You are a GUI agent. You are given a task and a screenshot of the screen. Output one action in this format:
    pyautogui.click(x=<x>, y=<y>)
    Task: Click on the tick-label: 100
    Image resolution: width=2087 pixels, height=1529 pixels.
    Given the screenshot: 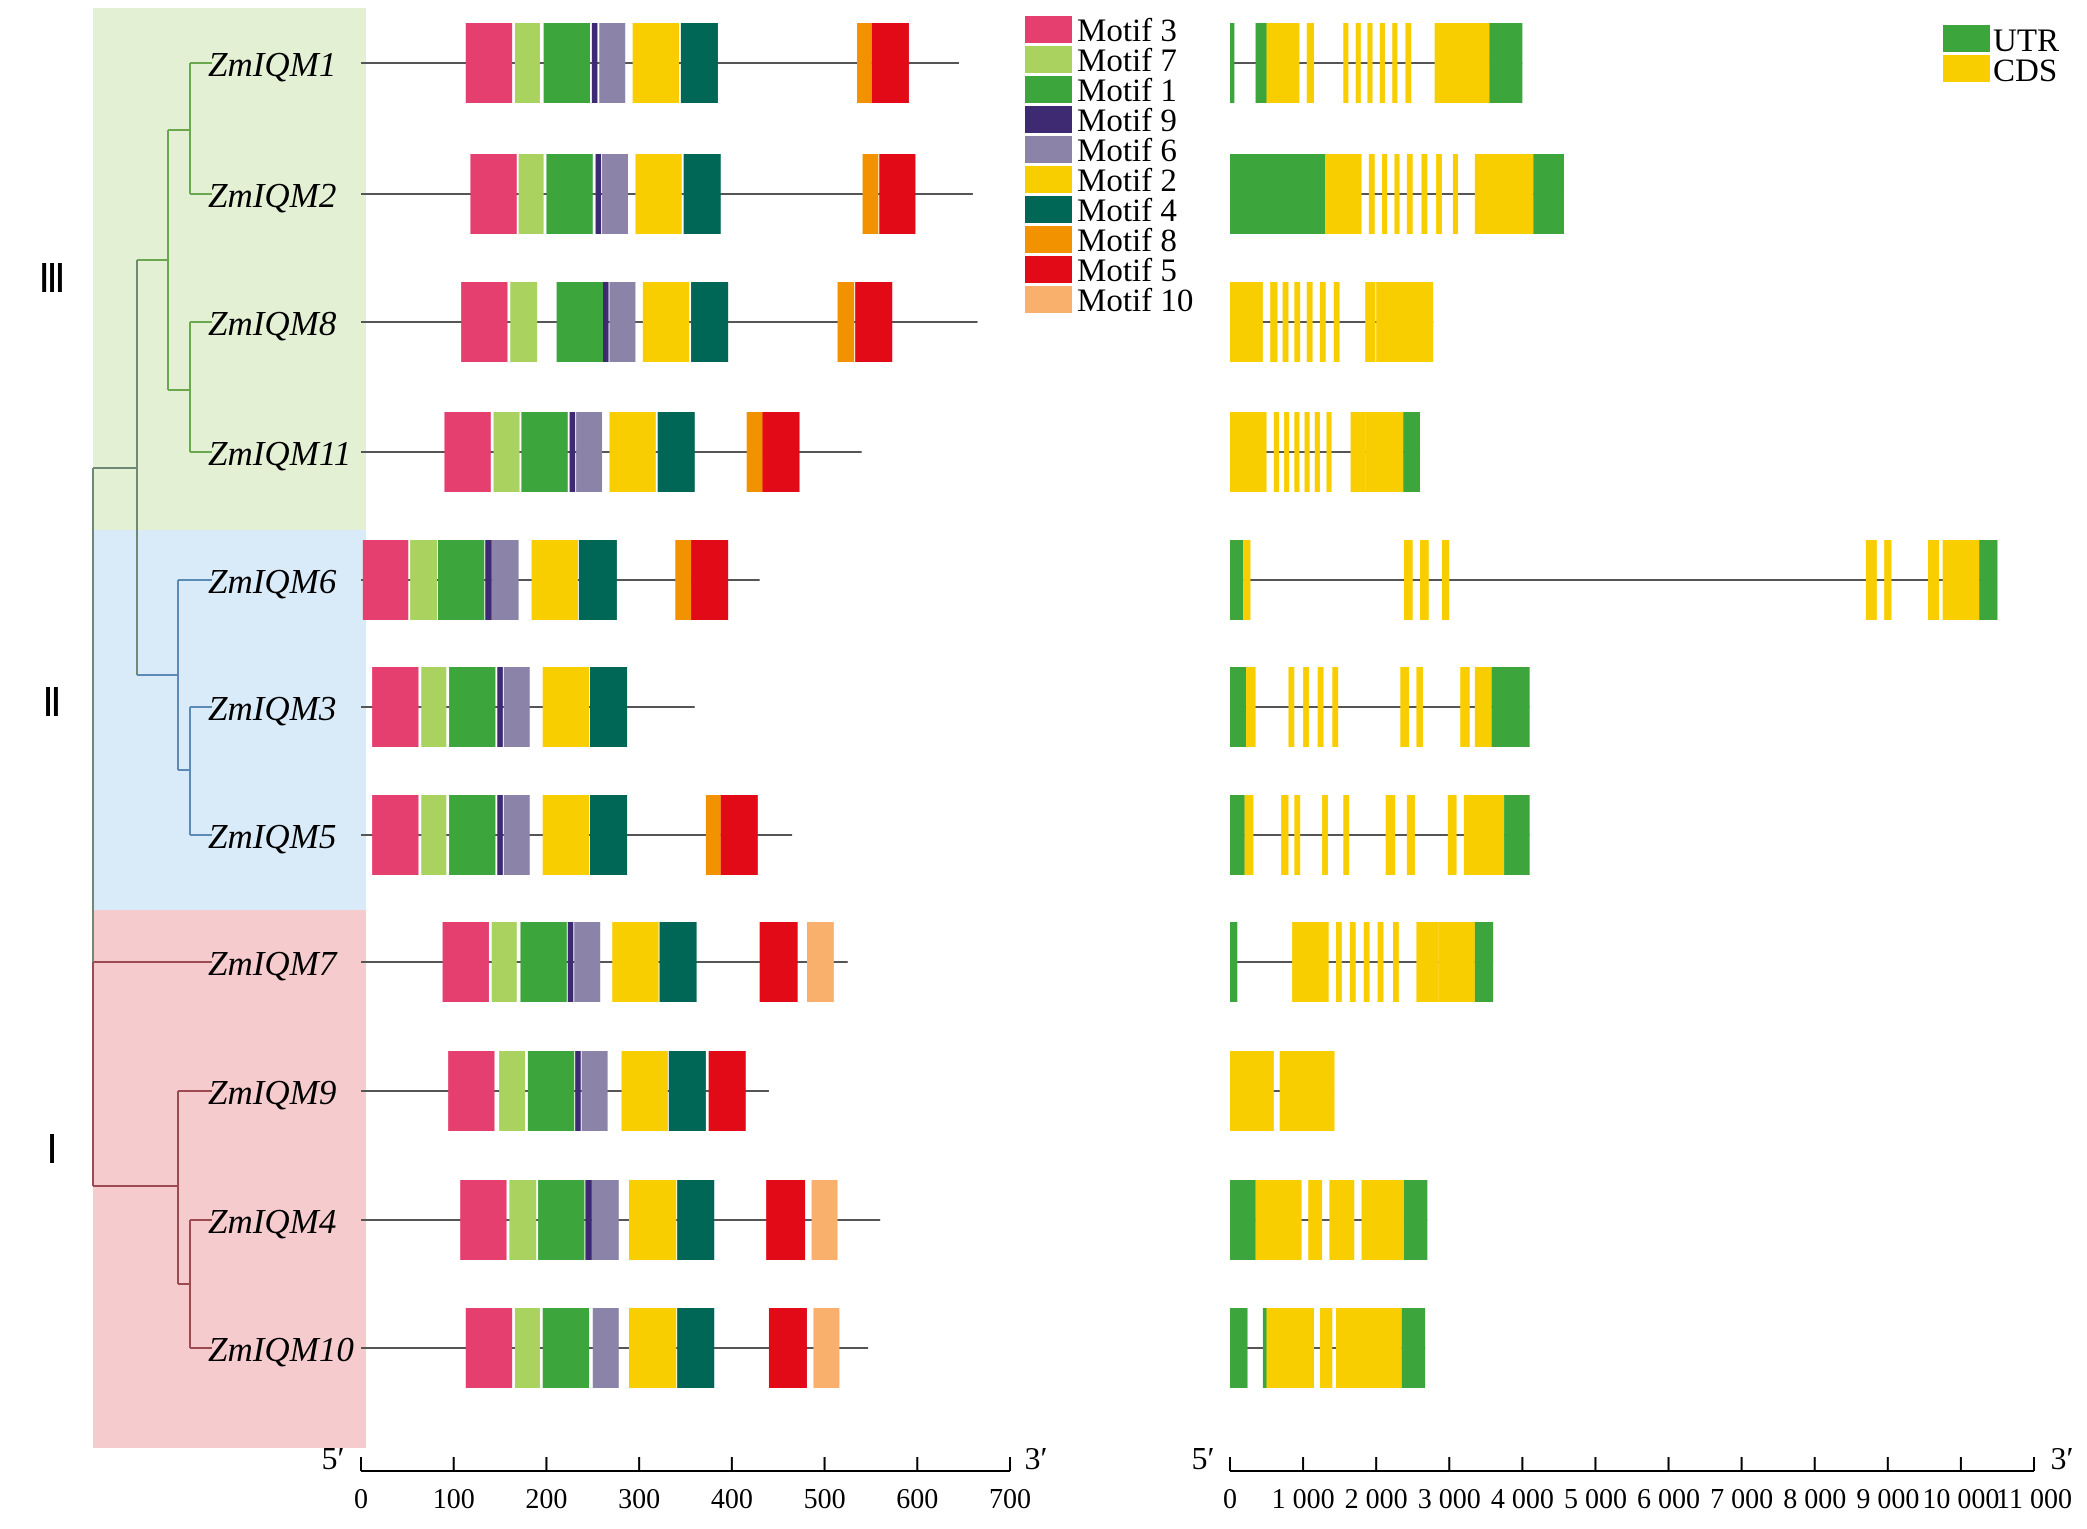 What is the action you would take?
    pyautogui.click(x=454, y=1499)
    